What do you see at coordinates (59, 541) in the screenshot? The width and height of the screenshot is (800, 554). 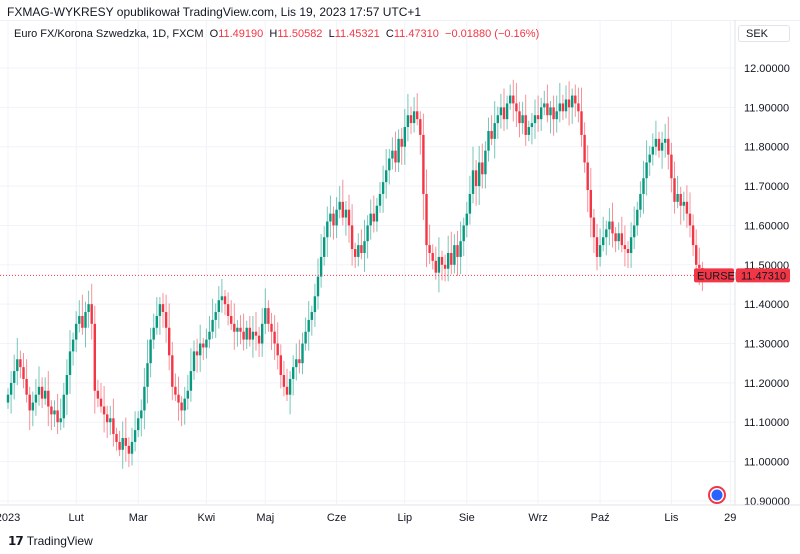 I see `footer-brand: TradingView` at bounding box center [59, 541].